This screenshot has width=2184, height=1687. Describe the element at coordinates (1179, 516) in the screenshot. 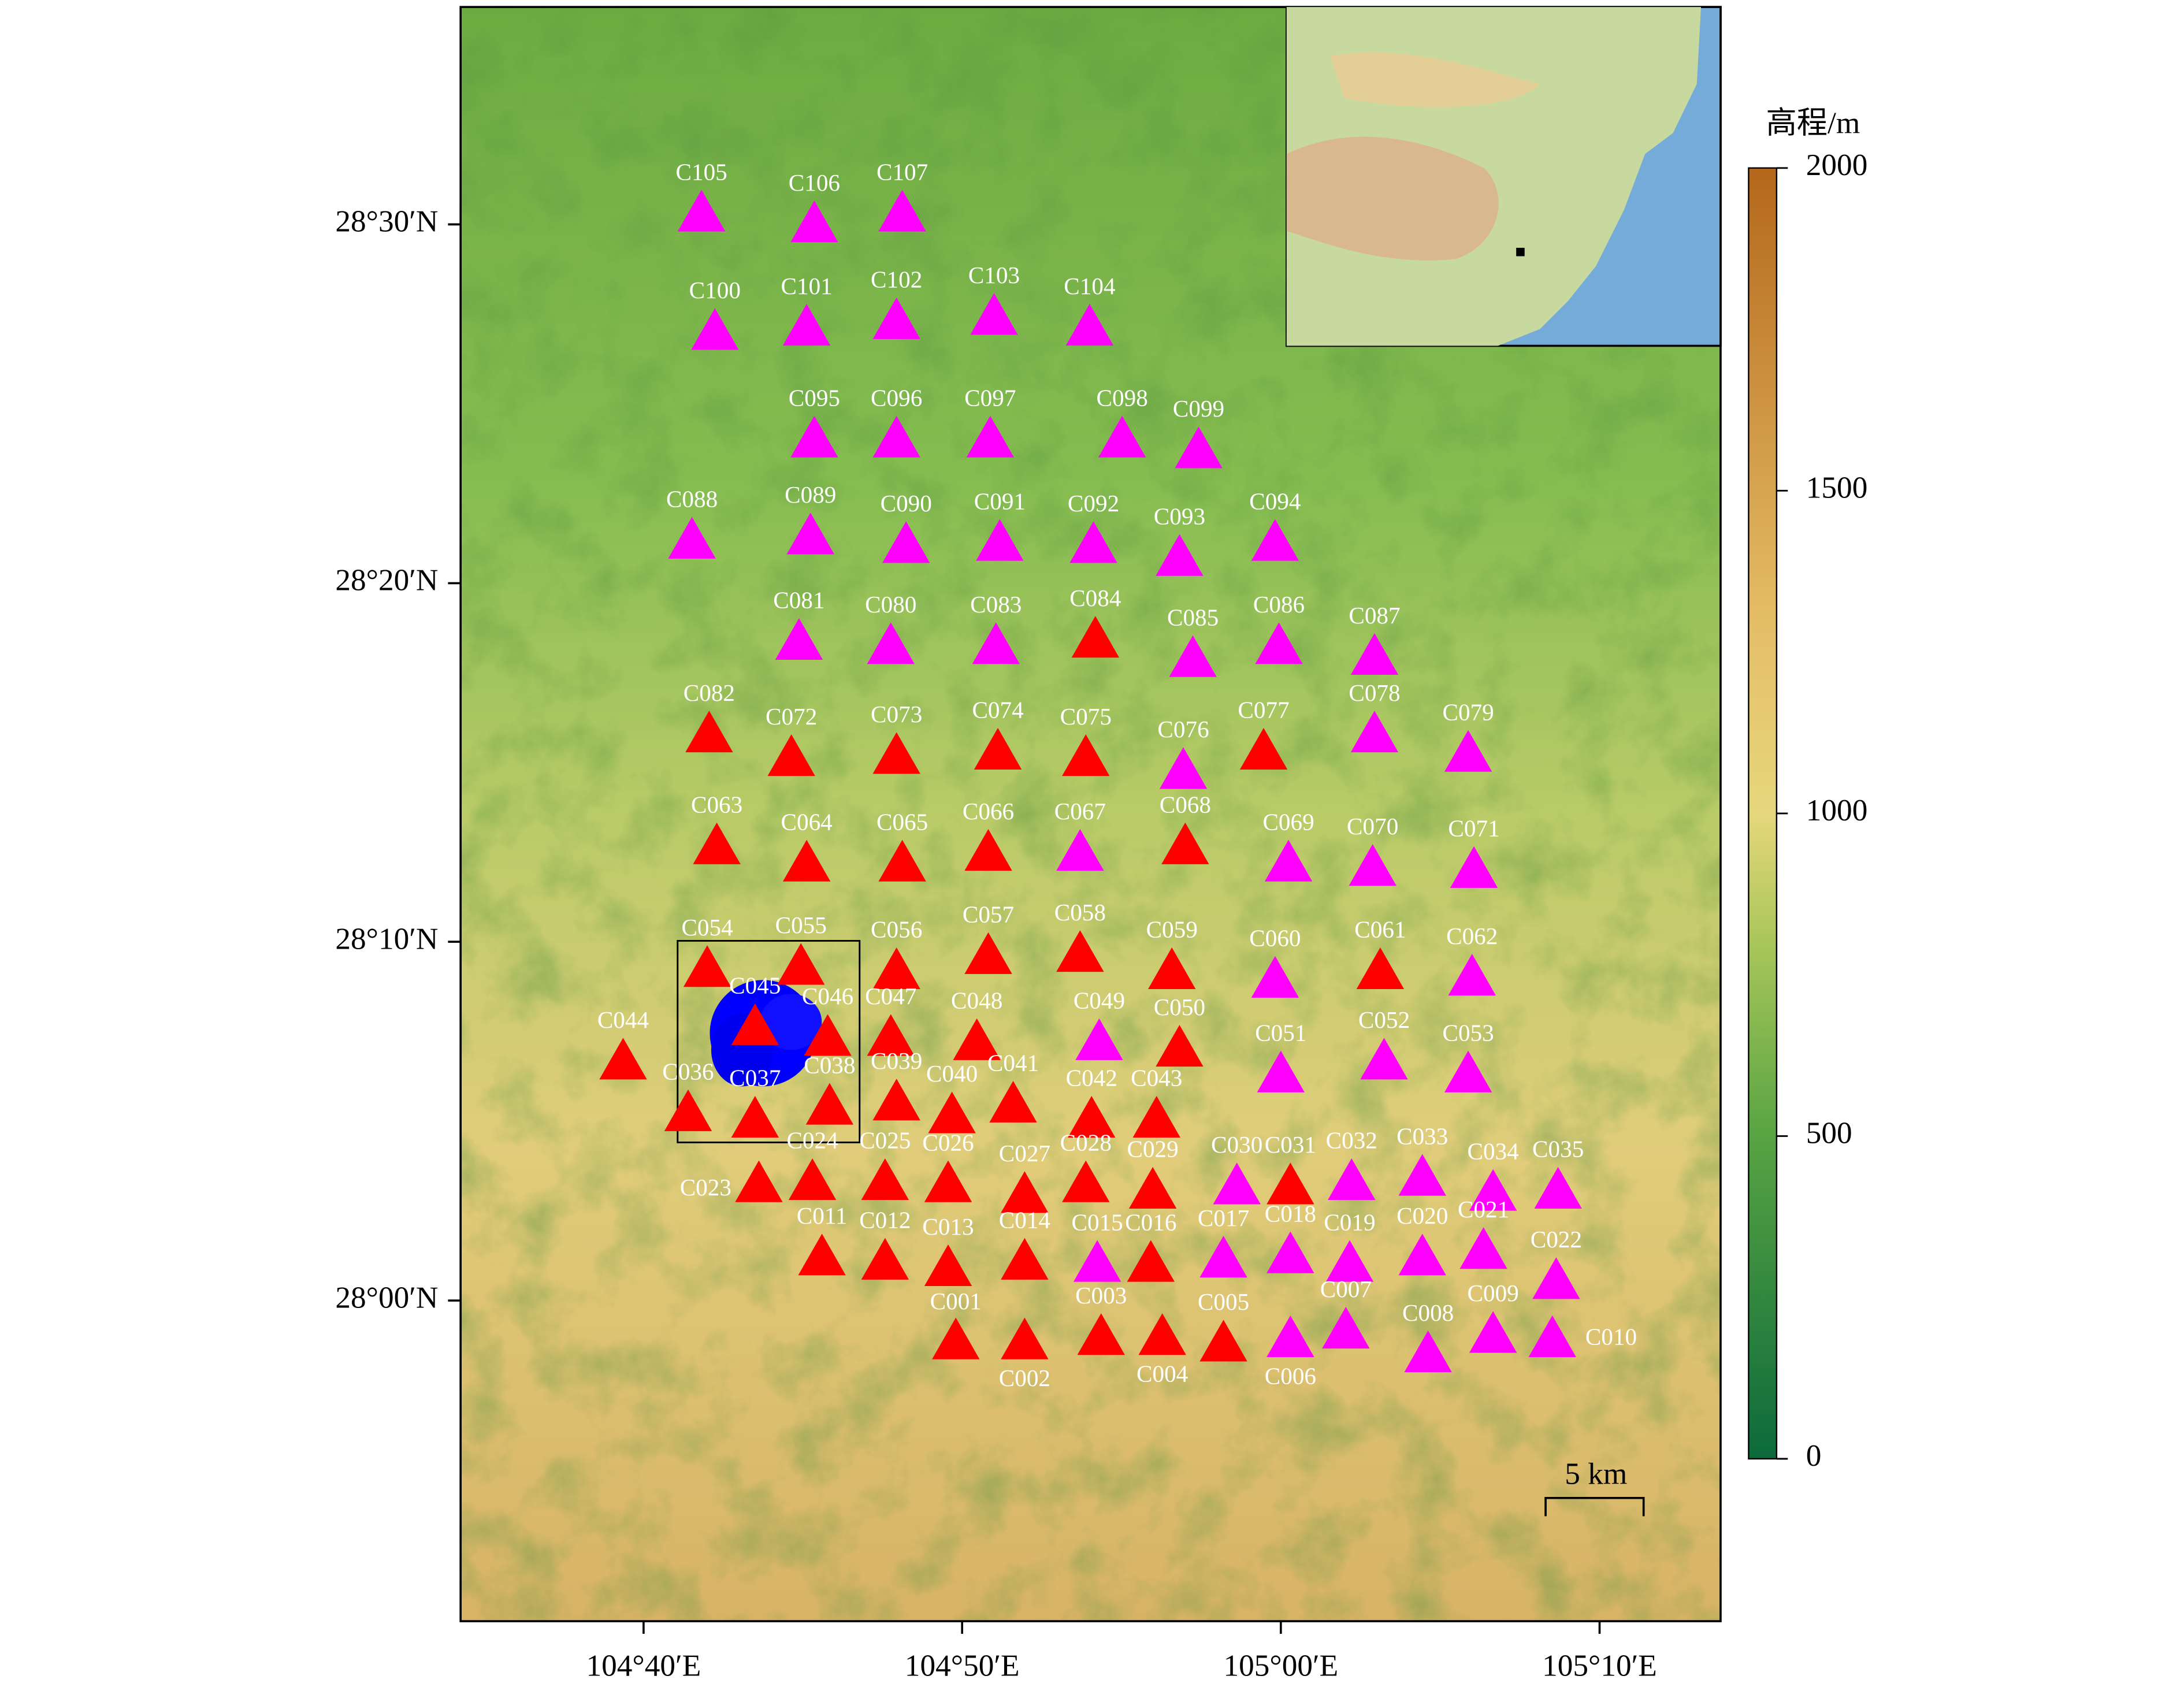

I see `station-label: C093` at that location.